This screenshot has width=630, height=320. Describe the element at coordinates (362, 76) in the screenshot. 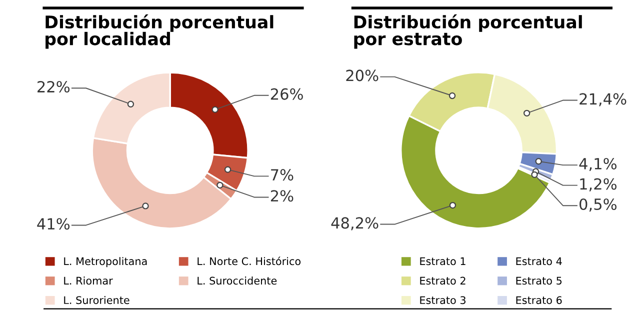

I see `data-label: 20%` at that location.